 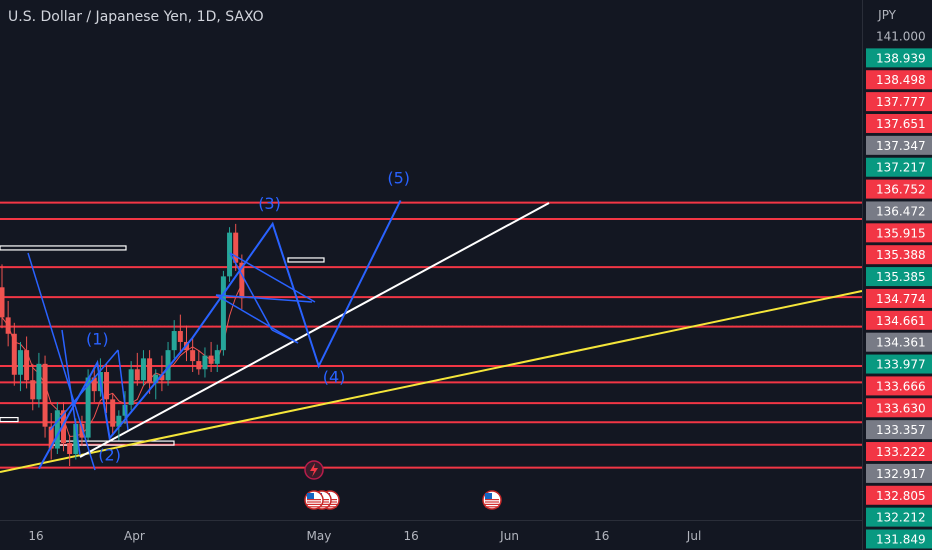 I want to click on price-tag-label: 134.661, so click(x=901, y=321).